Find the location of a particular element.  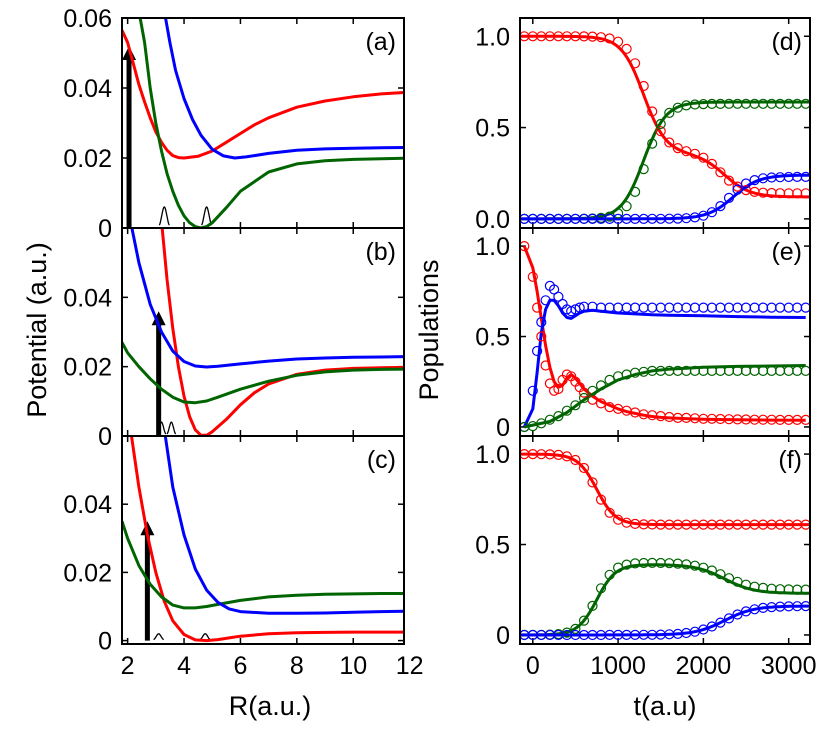

right-x-axis-label: t(a.u) is located at coordinates (664, 706).